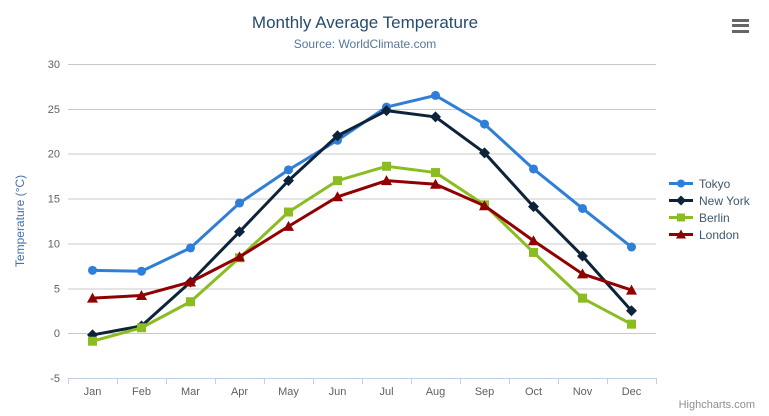 The height and width of the screenshot is (416, 769). I want to click on y-axis-label: -5, so click(55, 379).